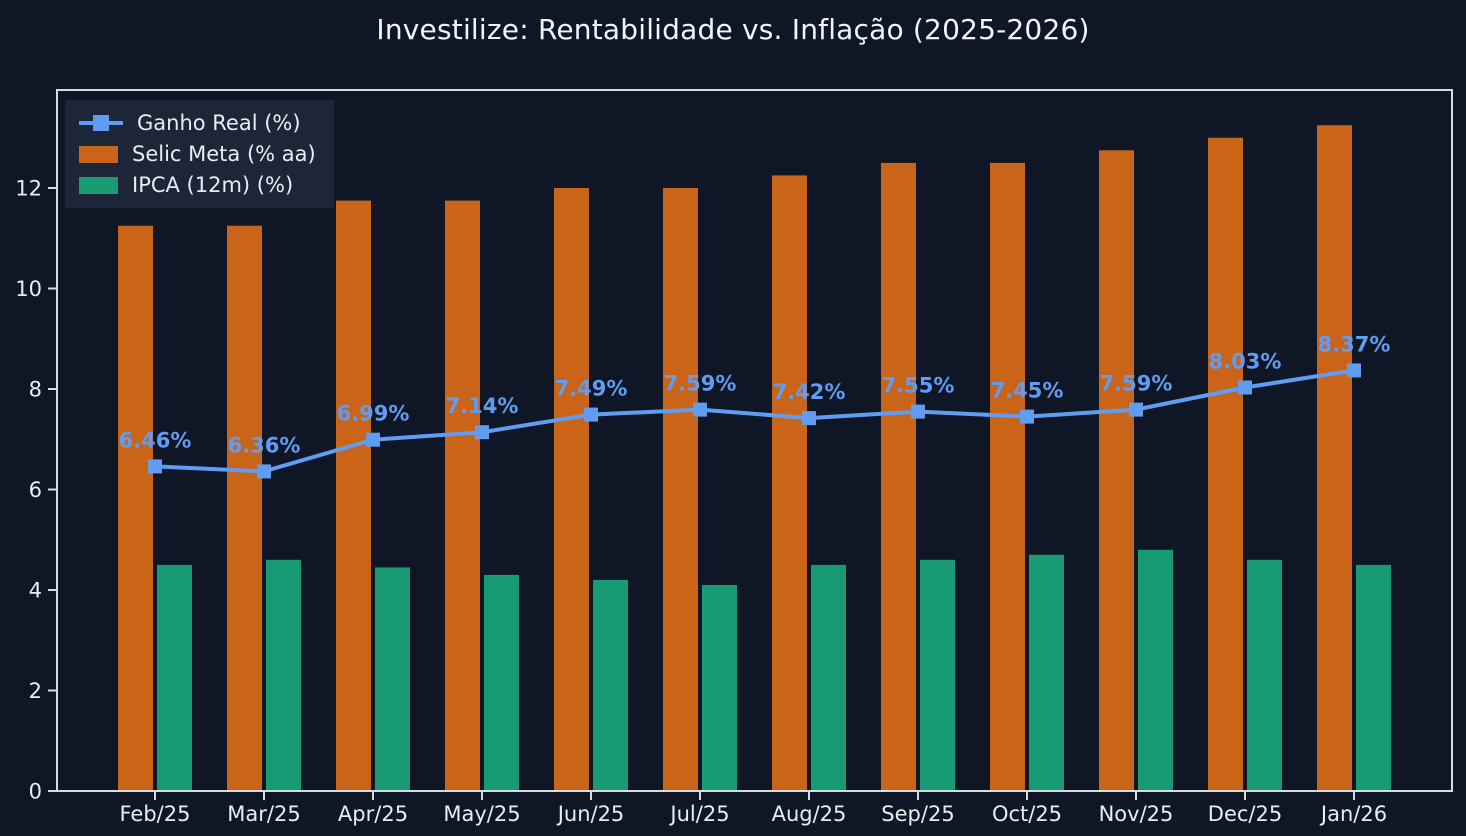 The width and height of the screenshot is (1466, 836). I want to click on x-tick-label: Jan/26, so click(1353, 814).